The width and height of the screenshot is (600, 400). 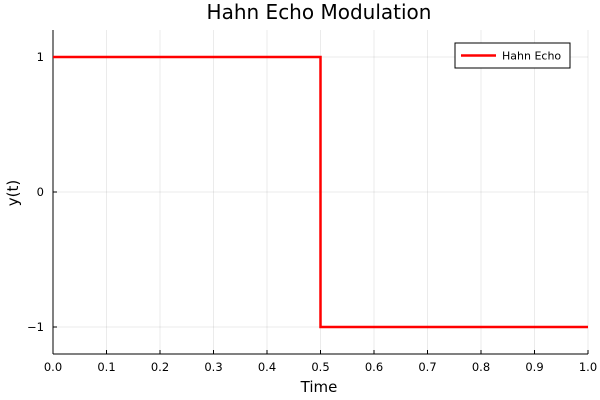 What do you see at coordinates (13, 193) in the screenshot?
I see `y-axis-label: y(t)` at bounding box center [13, 193].